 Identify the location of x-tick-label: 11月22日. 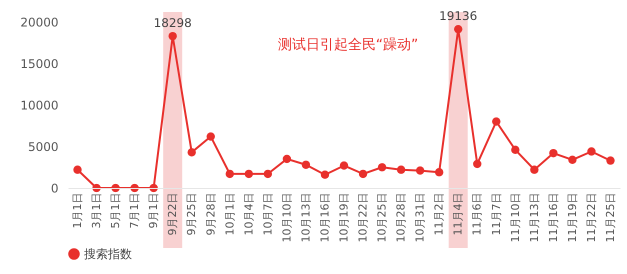
(591, 217).